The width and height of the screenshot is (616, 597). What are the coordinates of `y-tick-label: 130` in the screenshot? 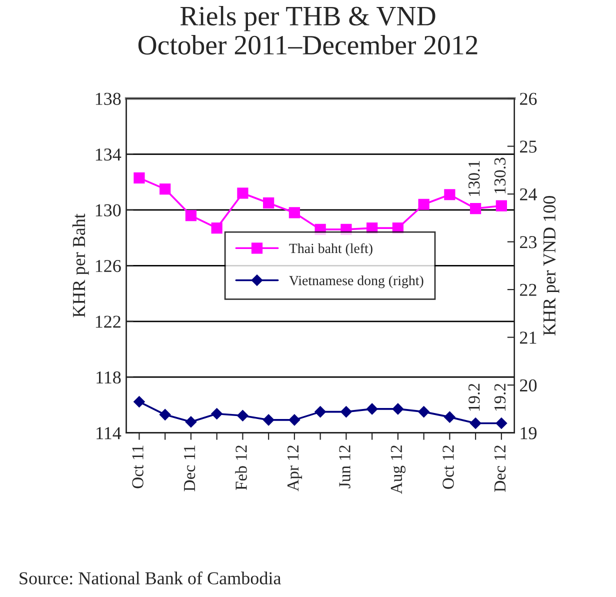 It's located at (108, 210).